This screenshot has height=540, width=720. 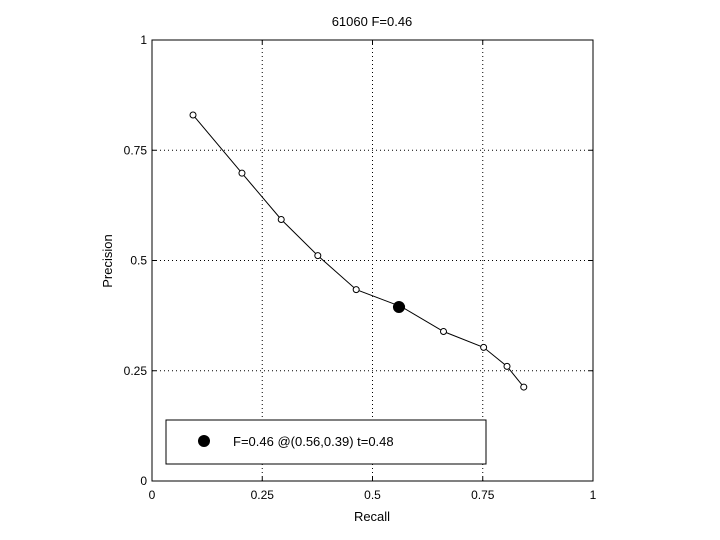 I want to click on legend: F=0.46 @(0.56,0.39) t=0.48, so click(x=326, y=442).